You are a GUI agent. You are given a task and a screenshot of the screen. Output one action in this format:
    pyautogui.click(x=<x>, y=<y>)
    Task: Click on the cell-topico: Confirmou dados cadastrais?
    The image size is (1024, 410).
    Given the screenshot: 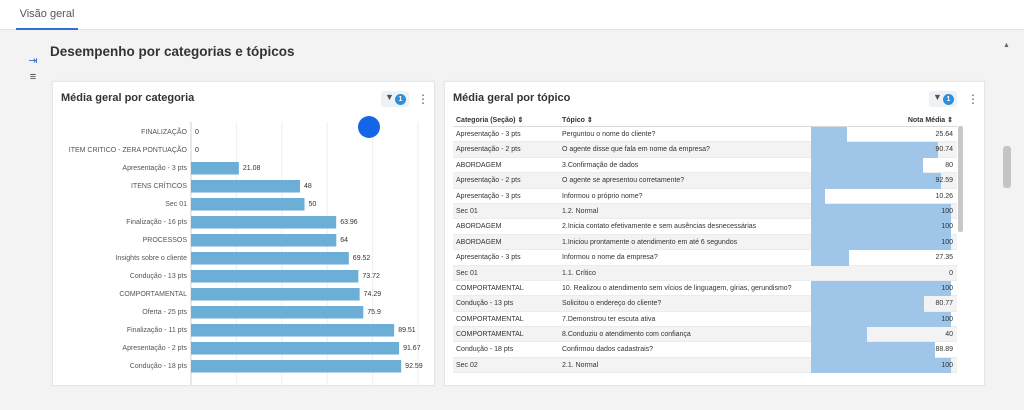 What is the action you would take?
    pyautogui.click(x=608, y=350)
    